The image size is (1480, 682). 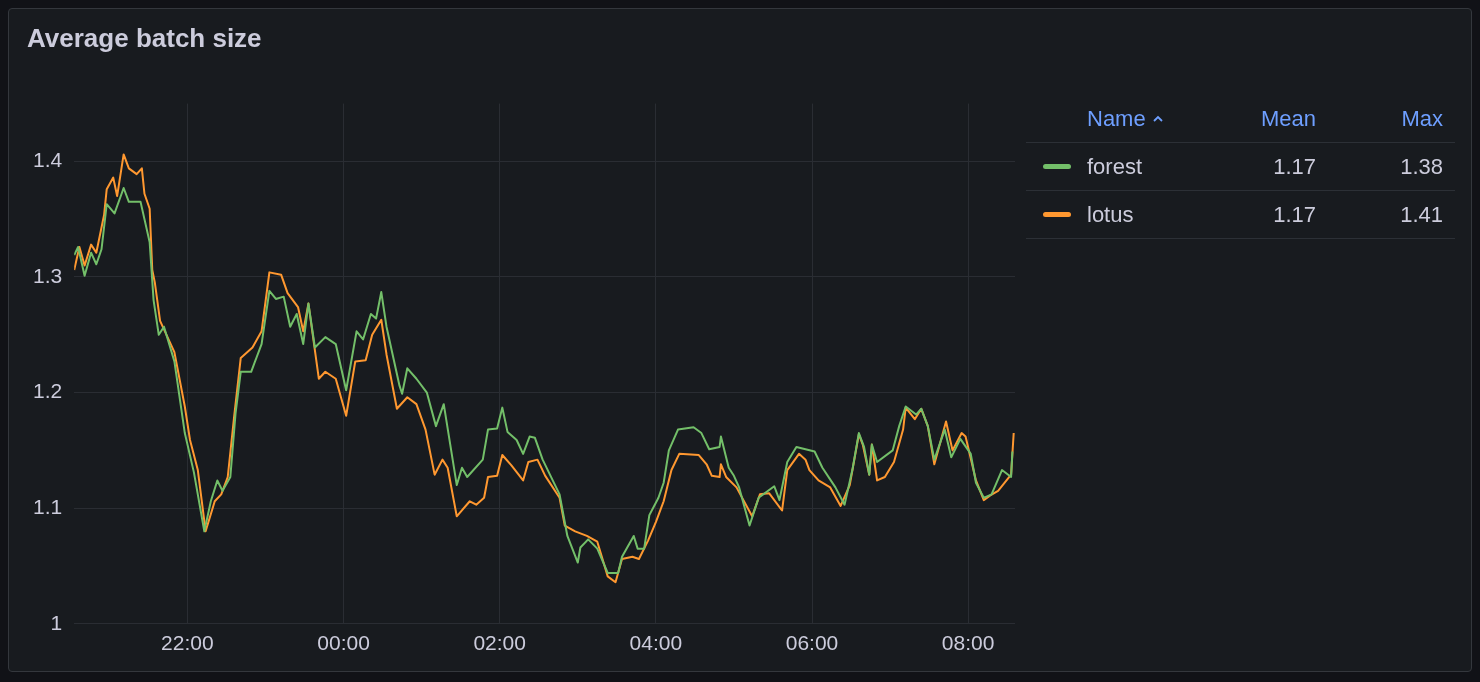 I want to click on x-tick-label: 22:00, so click(x=187, y=643).